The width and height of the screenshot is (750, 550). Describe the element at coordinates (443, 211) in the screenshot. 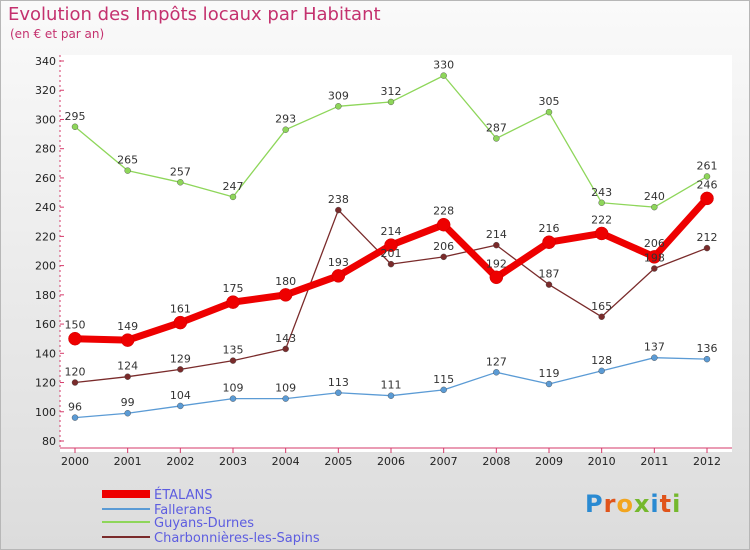

I see `data-label: 228` at that location.